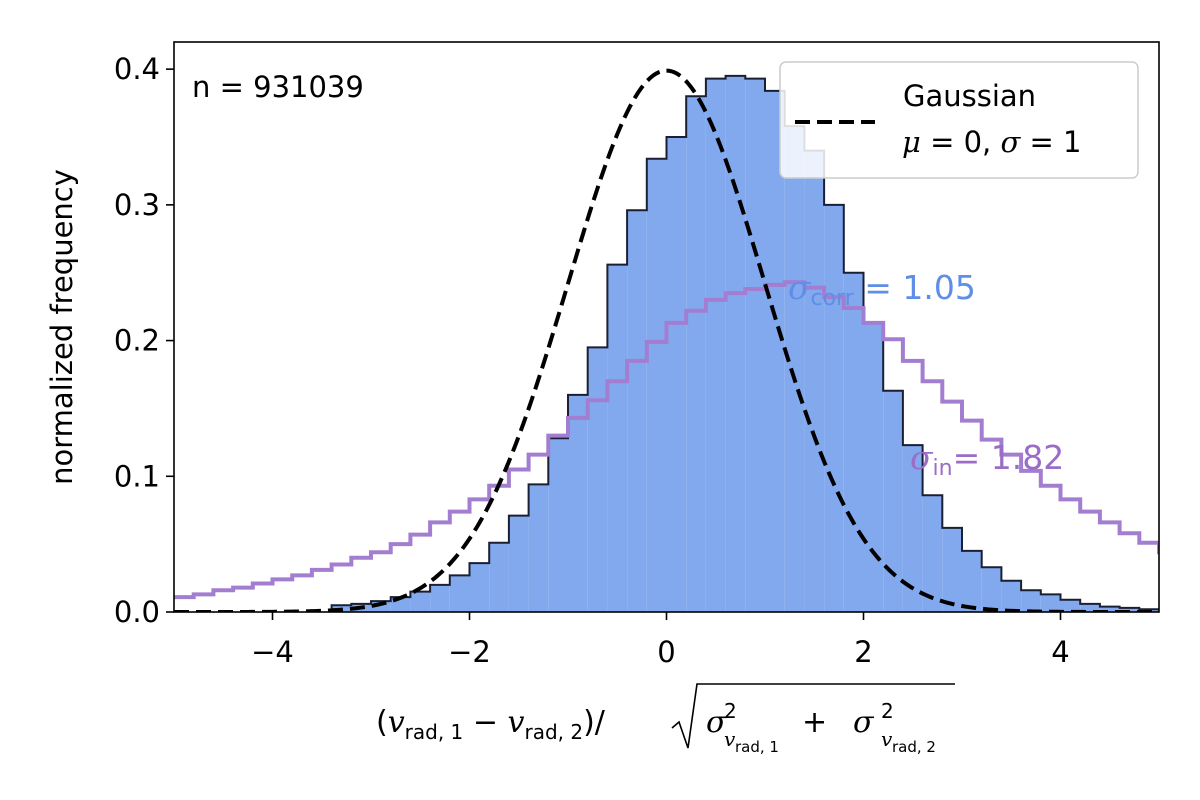  Describe the element at coordinates (137, 69) in the screenshot. I see `y-tick-label: 0.4` at that location.